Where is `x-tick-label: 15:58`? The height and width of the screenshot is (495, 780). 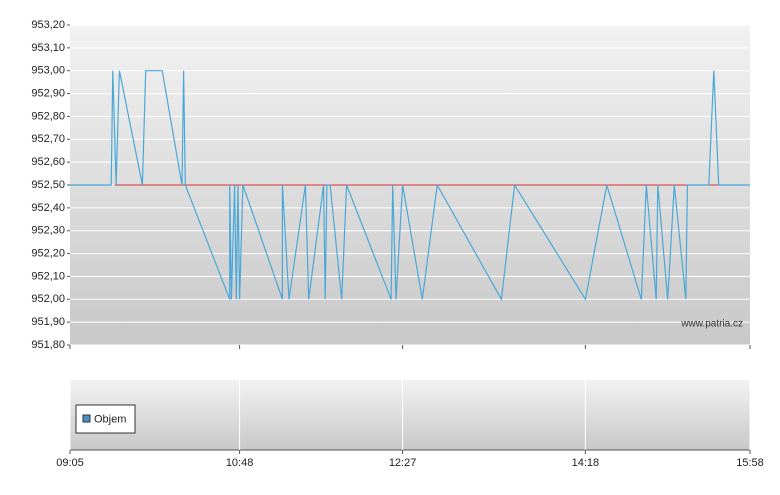
x-tick-label: 15:58 is located at coordinates (750, 463).